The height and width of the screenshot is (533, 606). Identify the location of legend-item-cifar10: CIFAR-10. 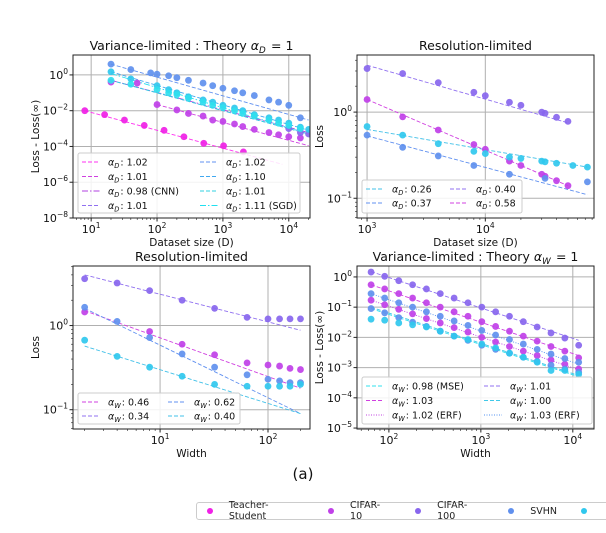
(359, 511).